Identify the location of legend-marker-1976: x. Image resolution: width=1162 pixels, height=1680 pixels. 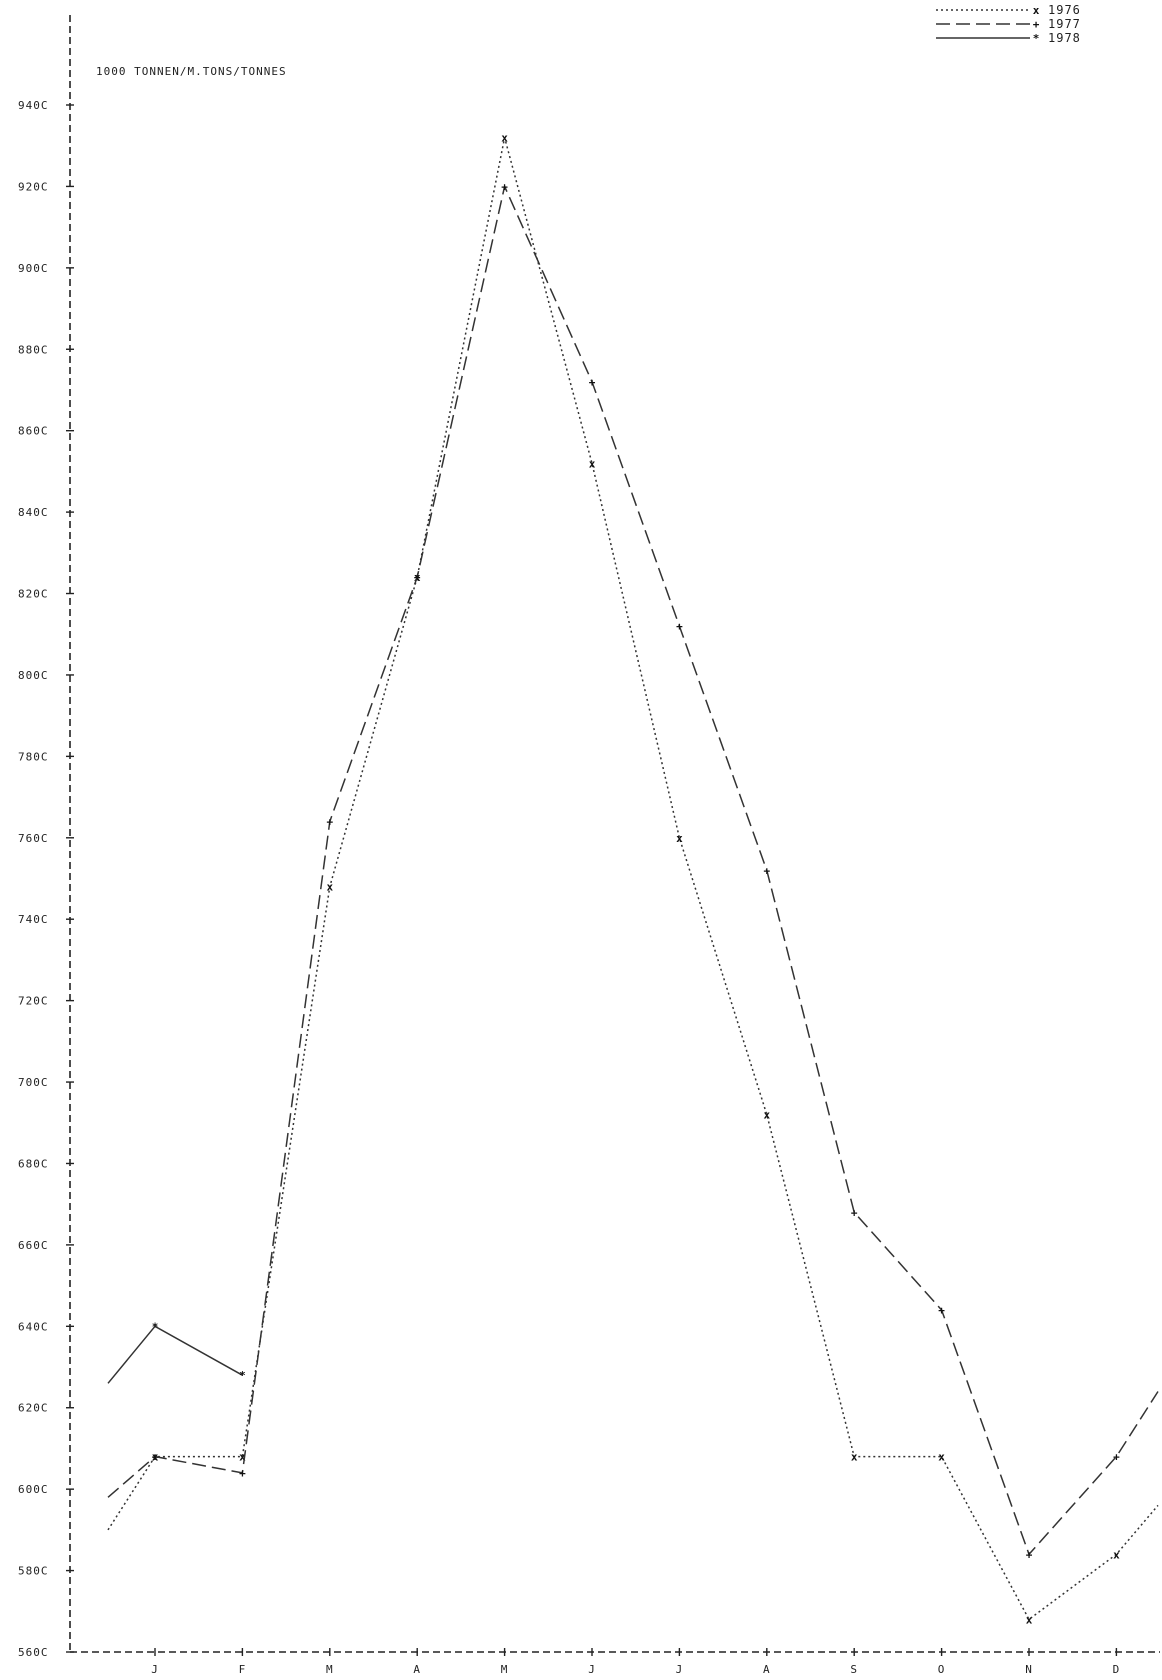
(1036, 10).